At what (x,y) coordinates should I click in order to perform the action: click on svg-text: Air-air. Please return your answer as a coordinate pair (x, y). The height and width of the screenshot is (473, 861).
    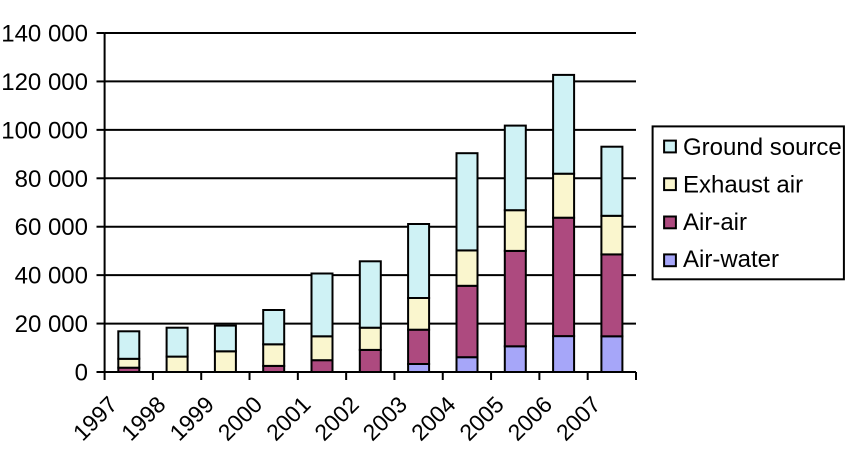
    Looking at the image, I should click on (715, 222).